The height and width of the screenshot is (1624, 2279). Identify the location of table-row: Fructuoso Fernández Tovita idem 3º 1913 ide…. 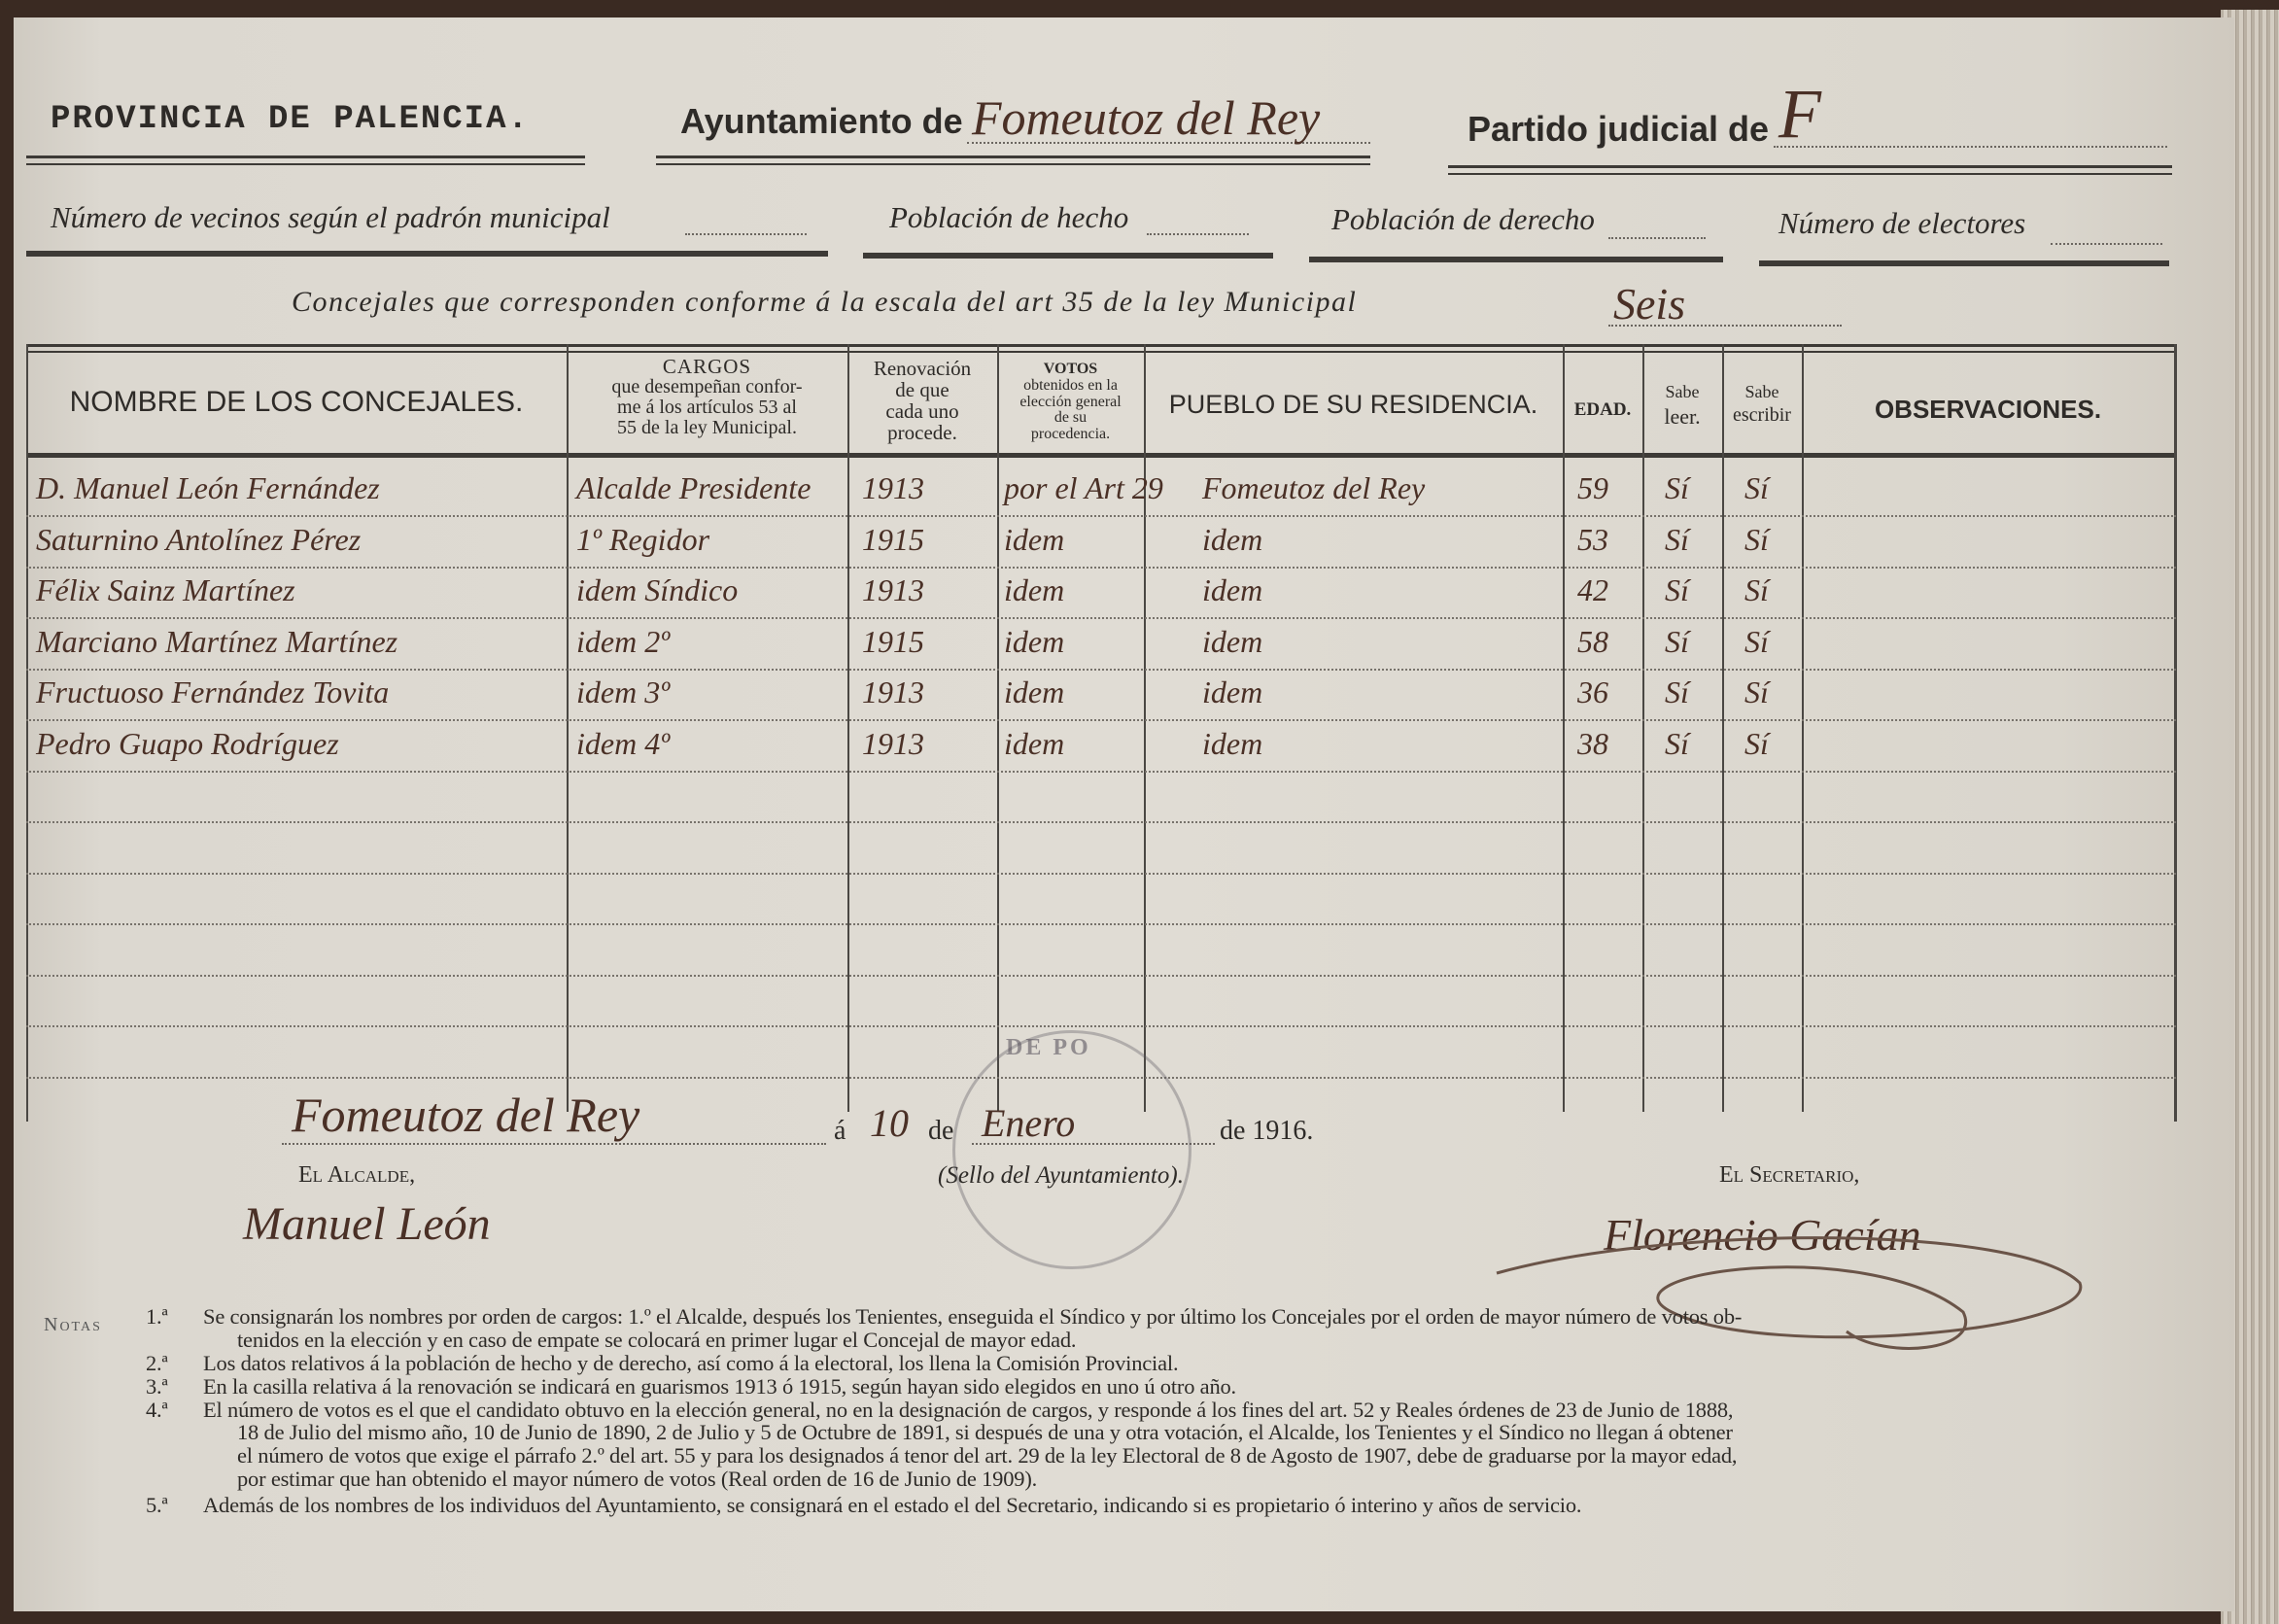
(1101, 695).